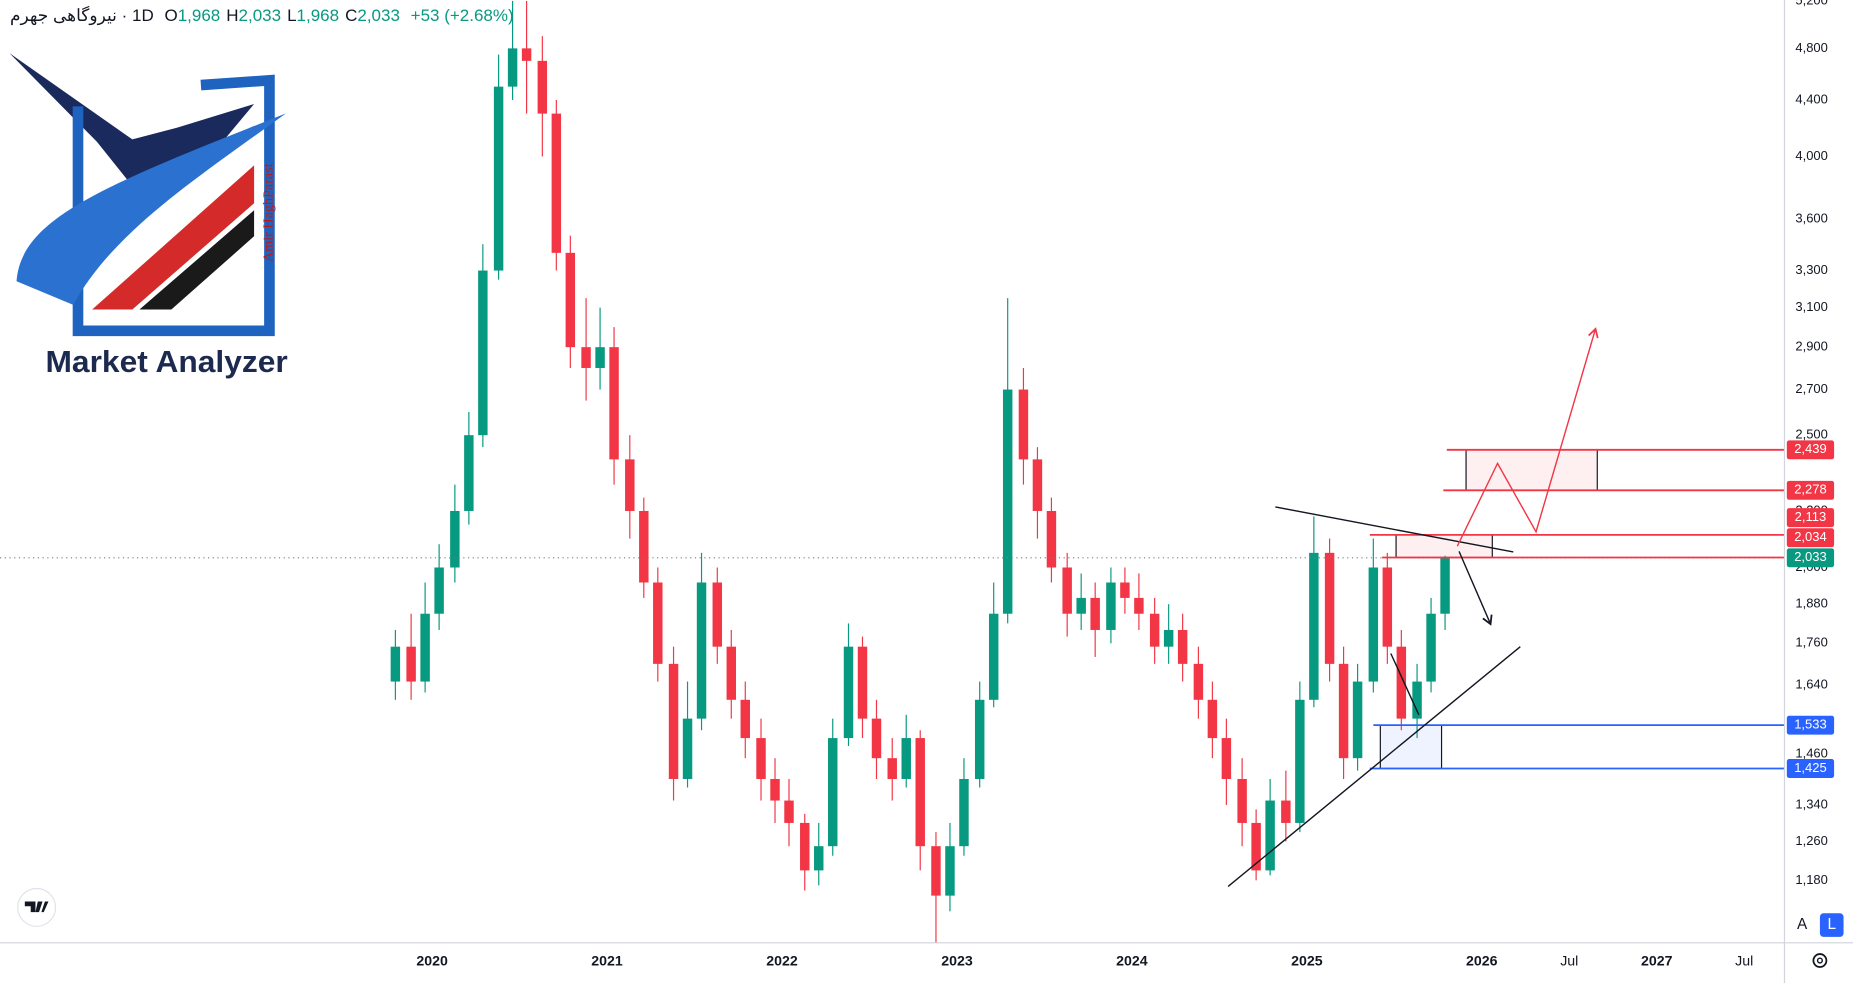 The width and height of the screenshot is (1853, 983). What do you see at coordinates (1811, 603) in the screenshot?
I see `y-tick-label: 1,880` at bounding box center [1811, 603].